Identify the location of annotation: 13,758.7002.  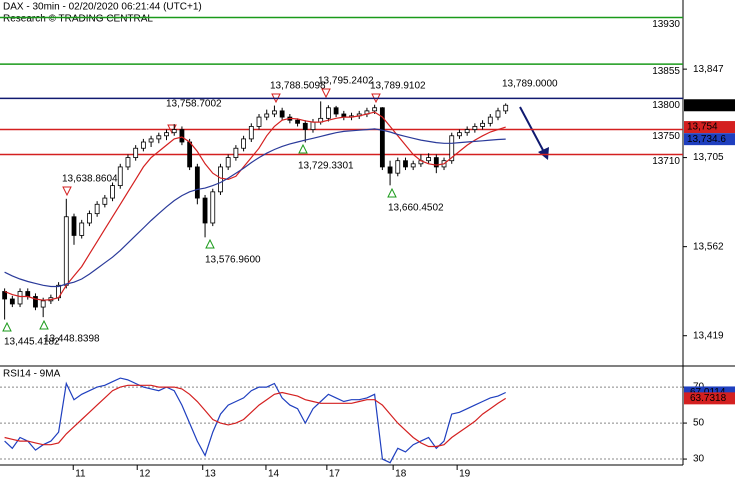
(194, 104).